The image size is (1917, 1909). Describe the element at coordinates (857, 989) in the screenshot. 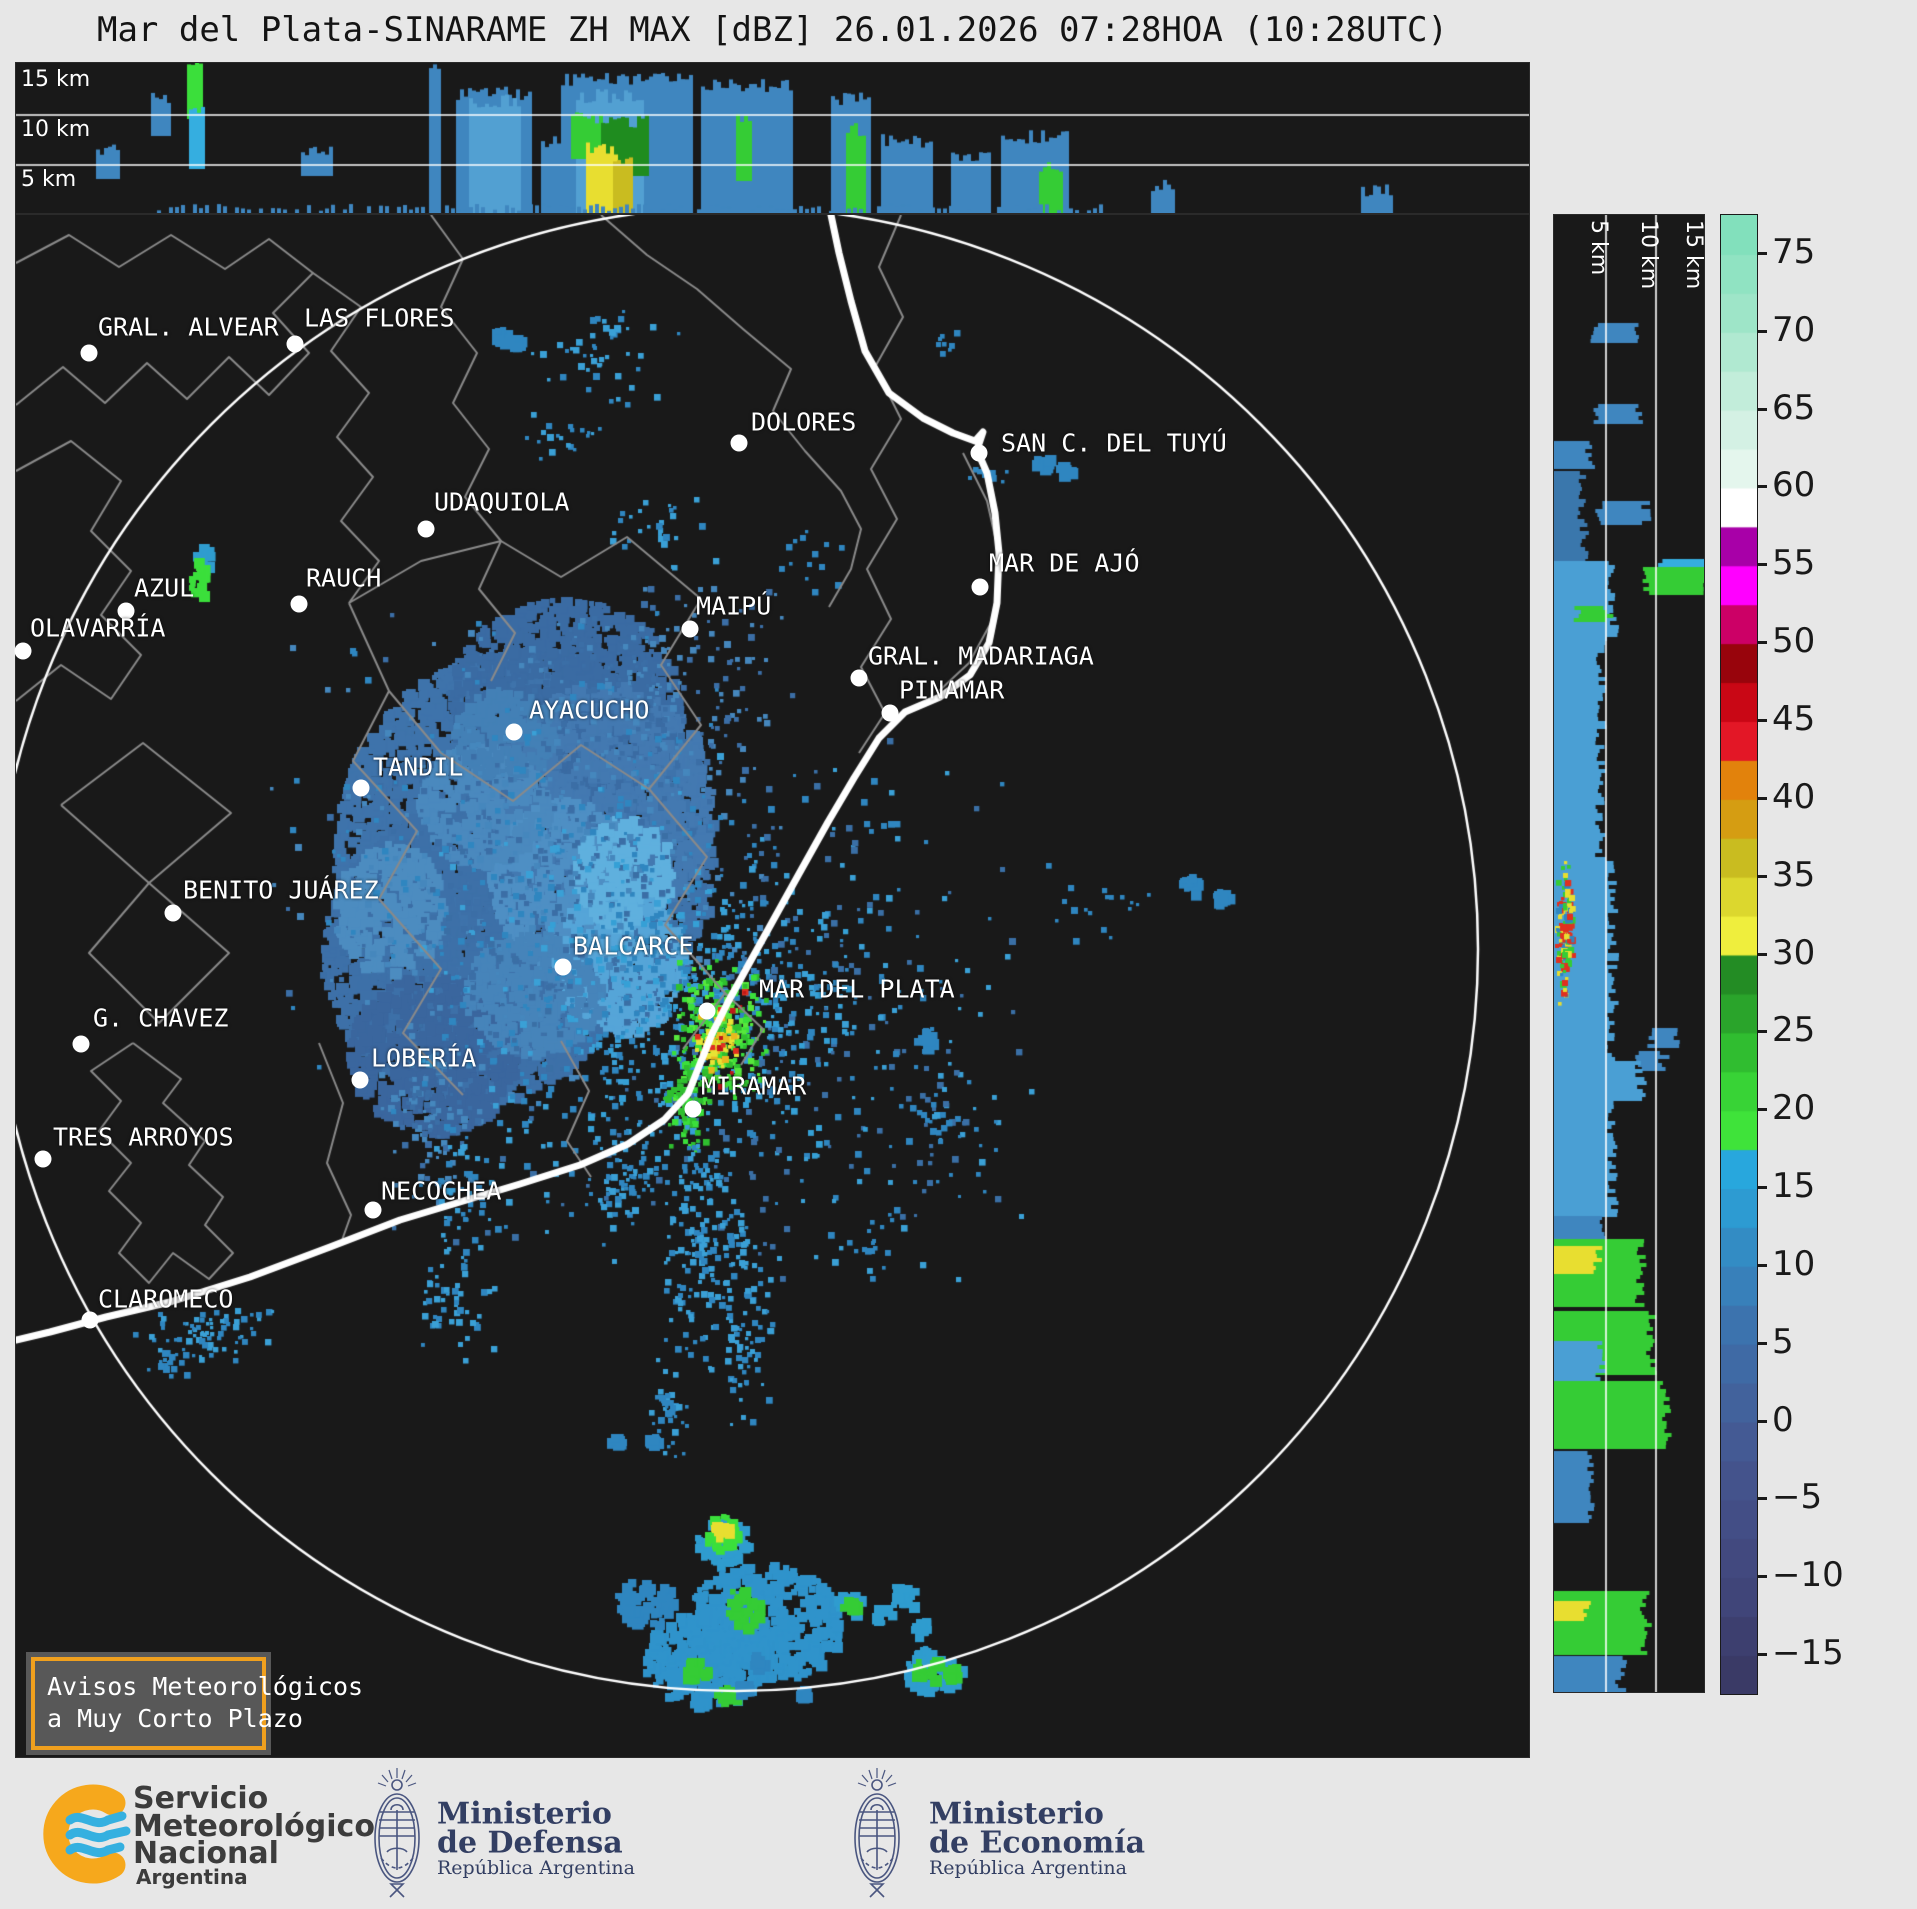

I see `city-label: MAR DEL PLATA` at that location.